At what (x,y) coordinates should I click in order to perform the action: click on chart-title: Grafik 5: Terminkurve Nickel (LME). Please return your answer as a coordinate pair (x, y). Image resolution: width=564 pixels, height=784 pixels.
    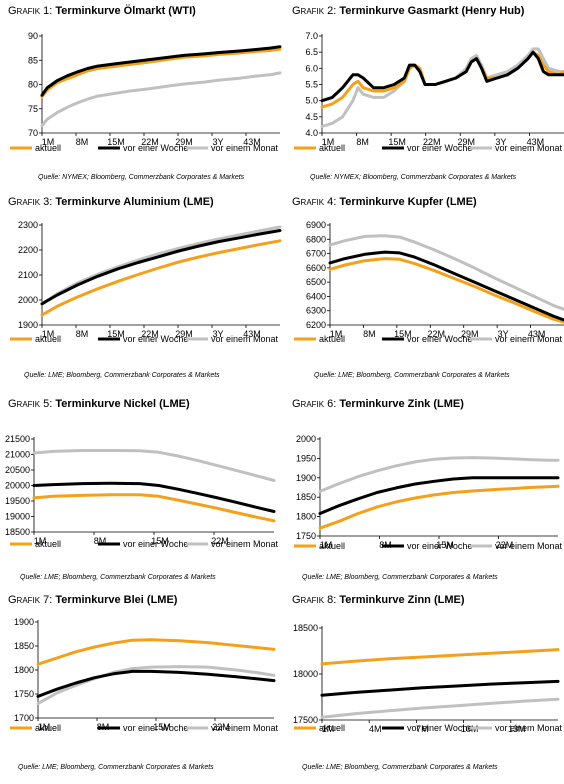
    Looking at the image, I should click on (99, 404).